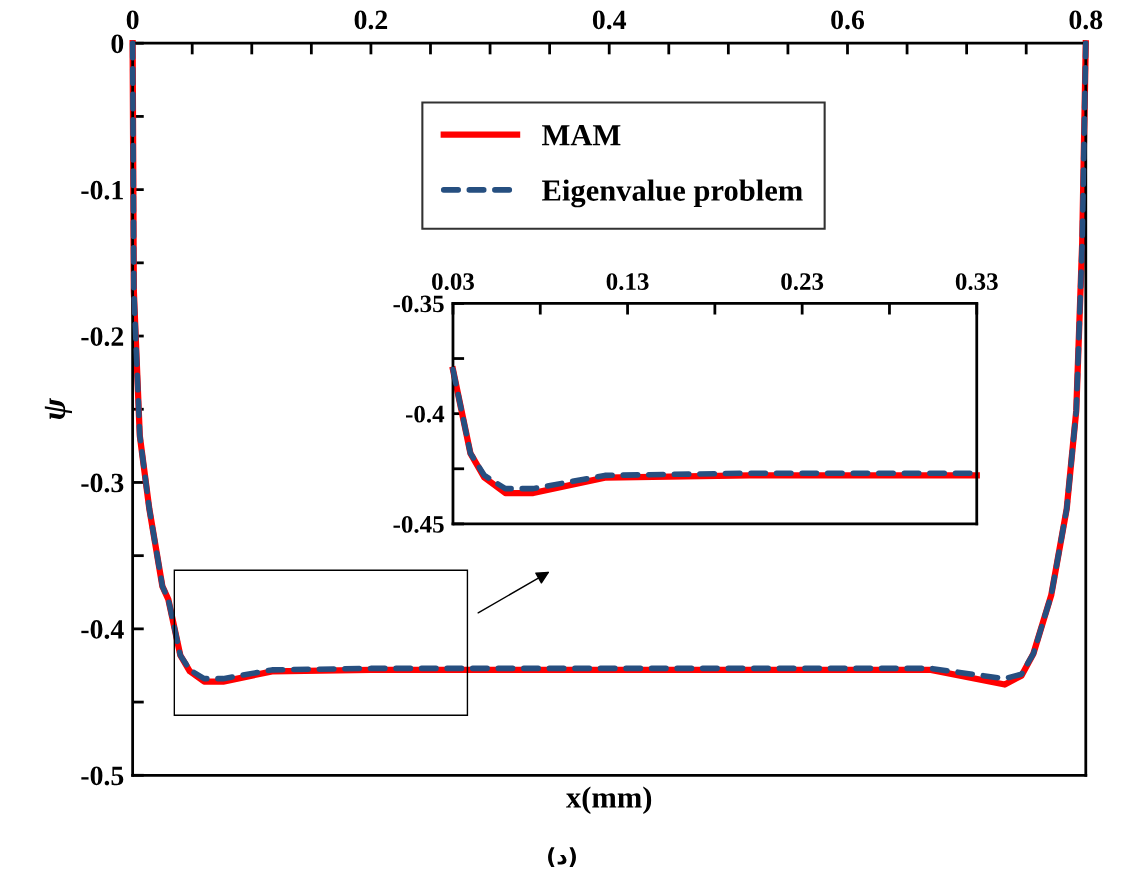 Image resolution: width=1124 pixels, height=882 pixels. What do you see at coordinates (609, 20) in the screenshot?
I see `x-tick-label: 0.4` at bounding box center [609, 20].